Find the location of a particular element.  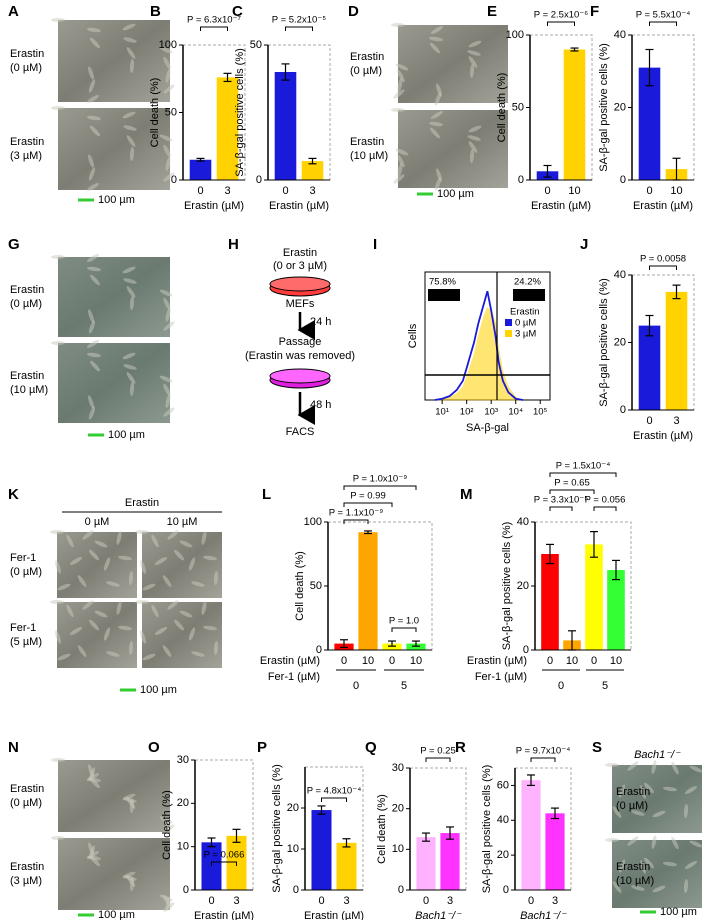

column-label: 0 µM is located at coordinates (97, 522).